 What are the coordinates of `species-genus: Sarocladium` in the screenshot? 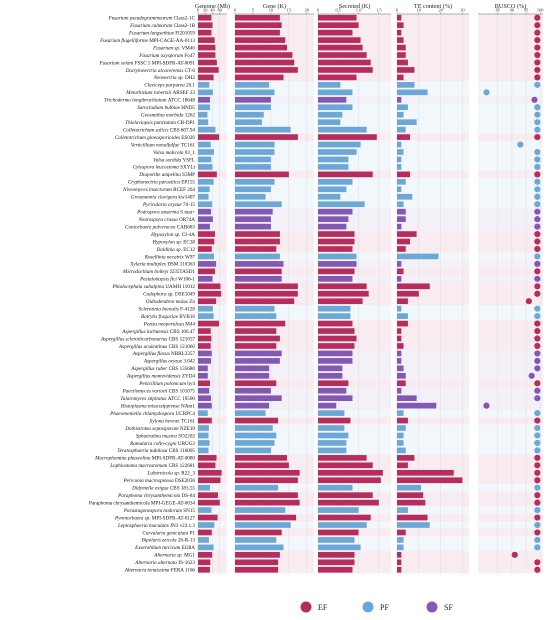 It's located at (150, 108).